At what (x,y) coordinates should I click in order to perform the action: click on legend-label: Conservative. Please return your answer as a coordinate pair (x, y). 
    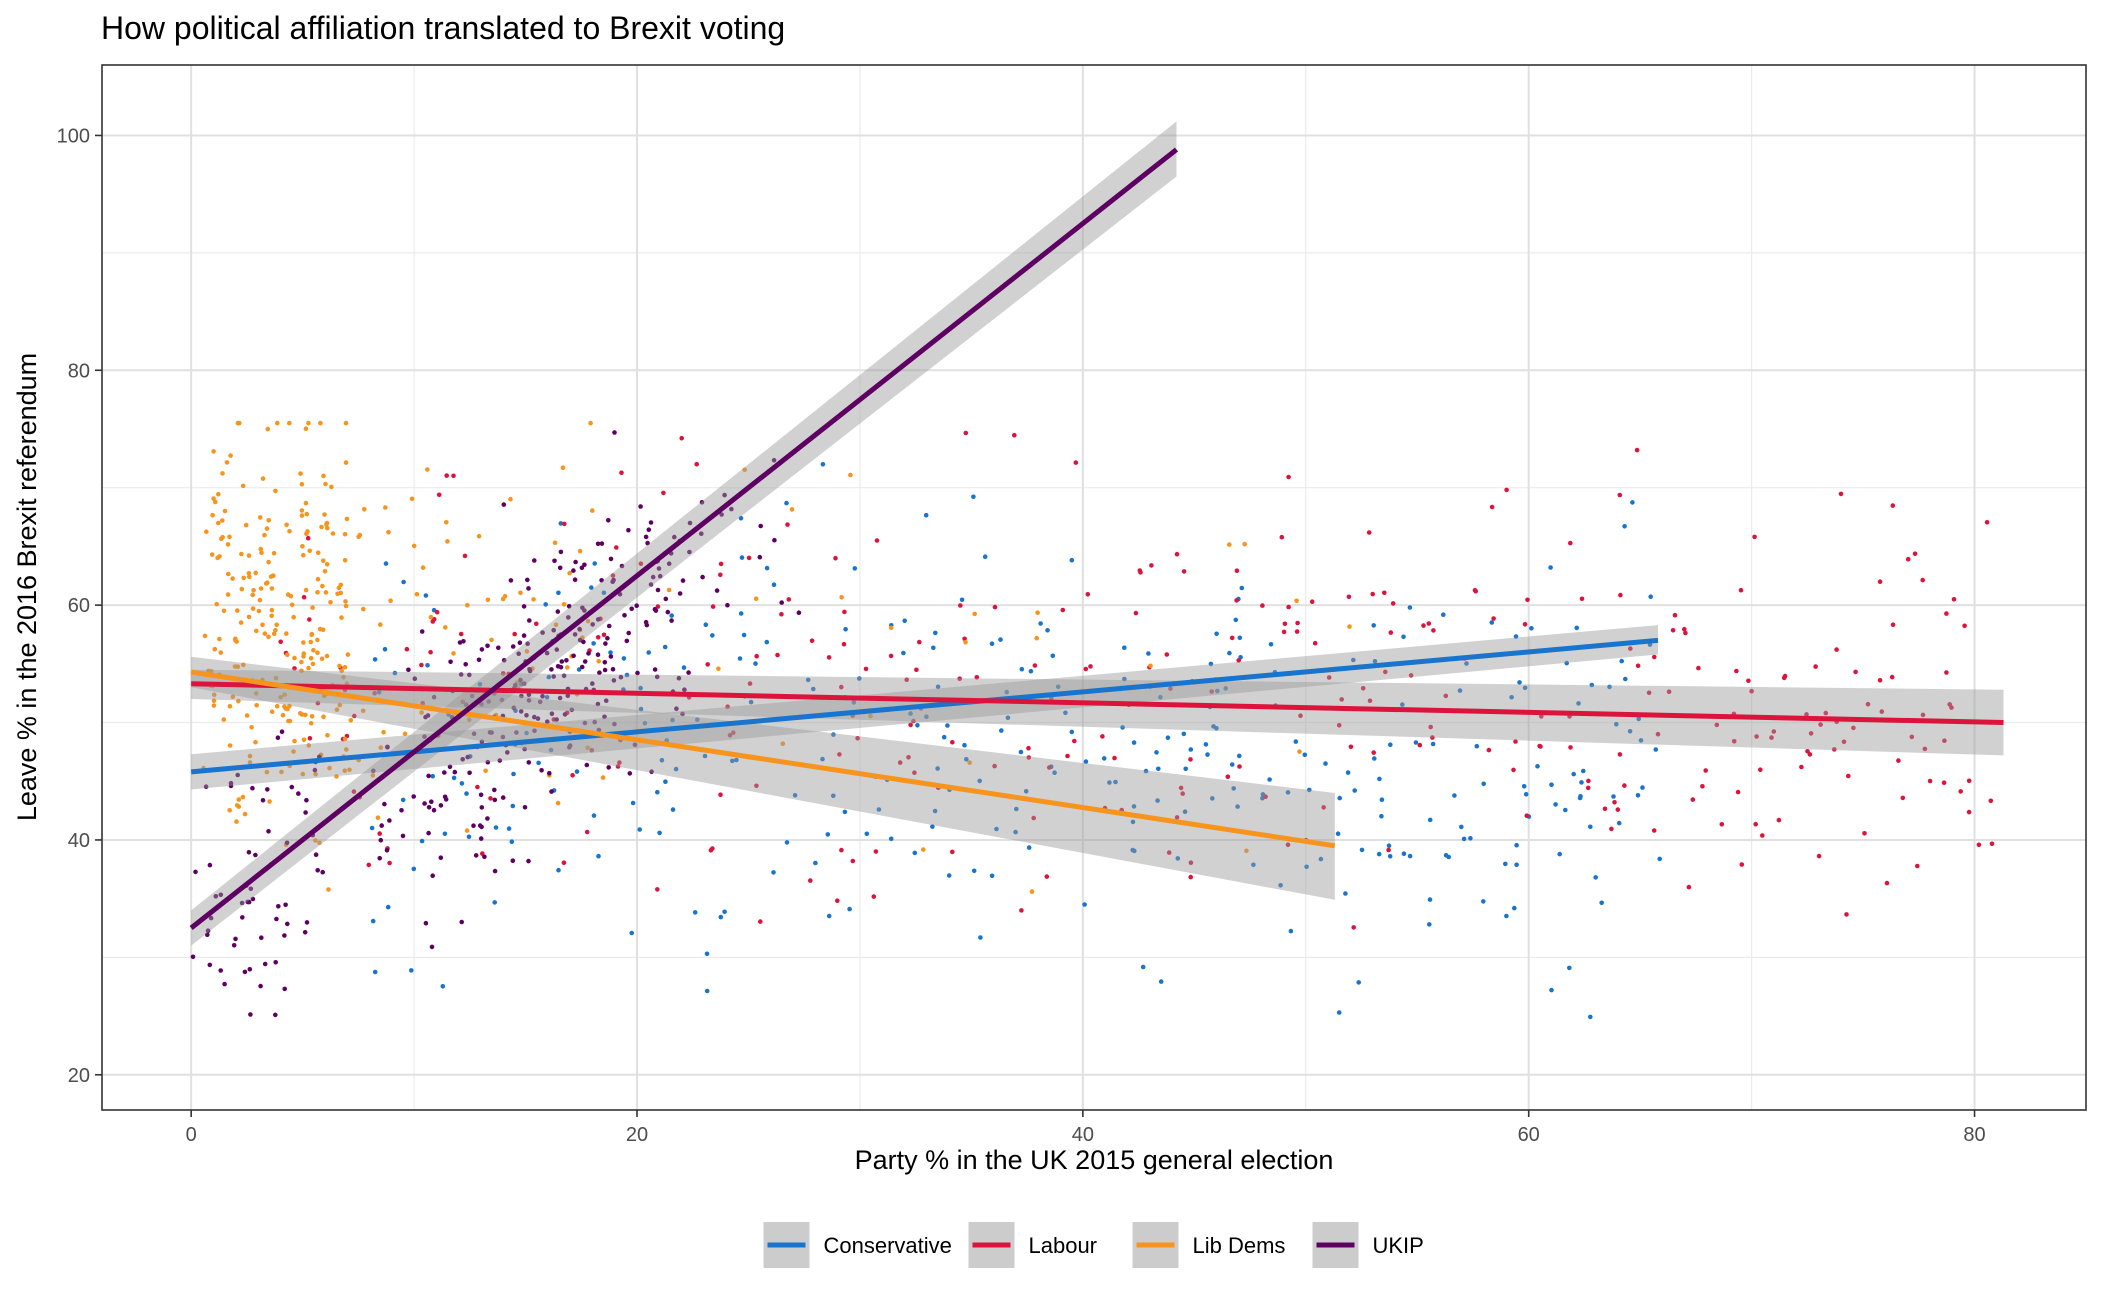
    Looking at the image, I should click on (888, 1245).